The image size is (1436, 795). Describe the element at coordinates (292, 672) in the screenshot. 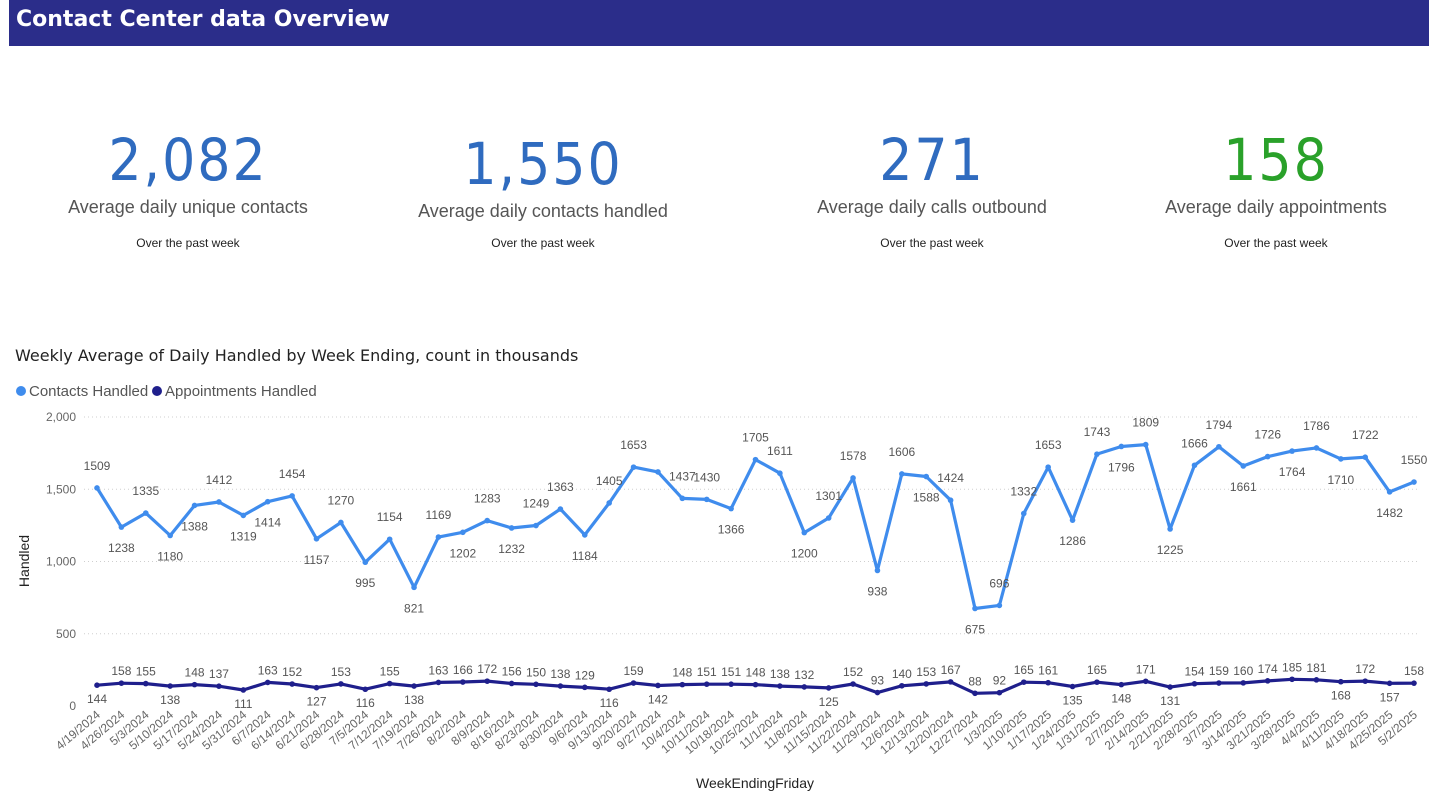

I see `appointments-data-label: 152` at that location.